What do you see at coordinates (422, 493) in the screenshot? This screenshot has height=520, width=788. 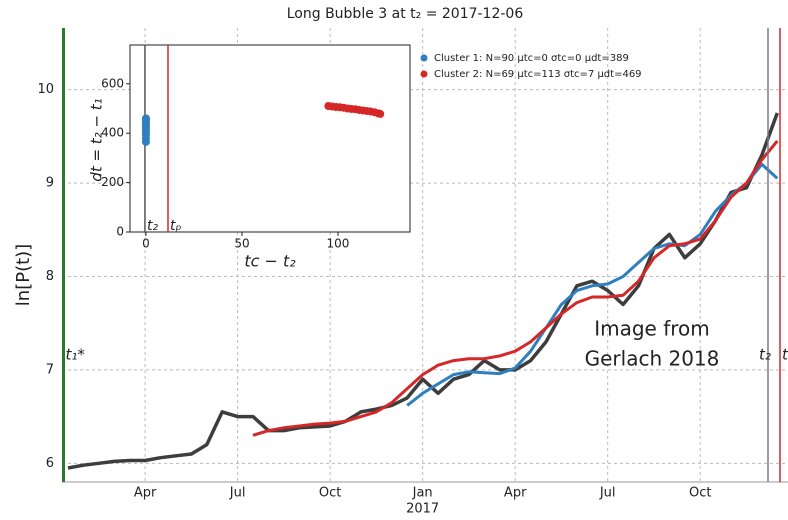 I see `x-tick-label: Jan` at bounding box center [422, 493].